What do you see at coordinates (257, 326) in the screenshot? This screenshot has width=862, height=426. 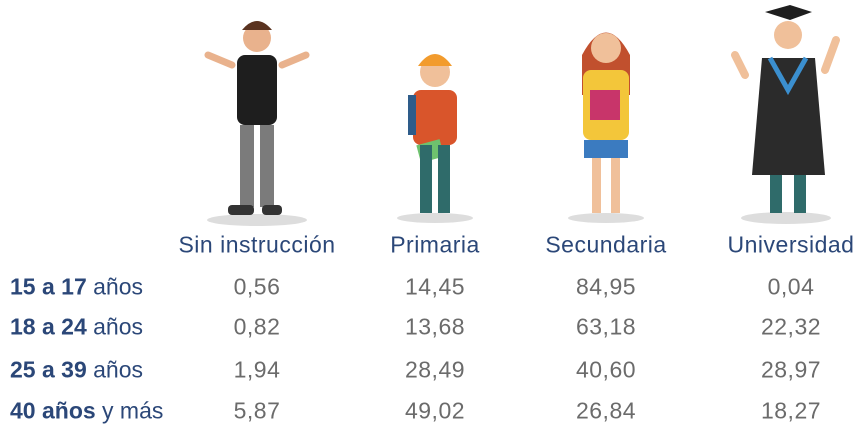 I see `cell: 0,82` at bounding box center [257, 326].